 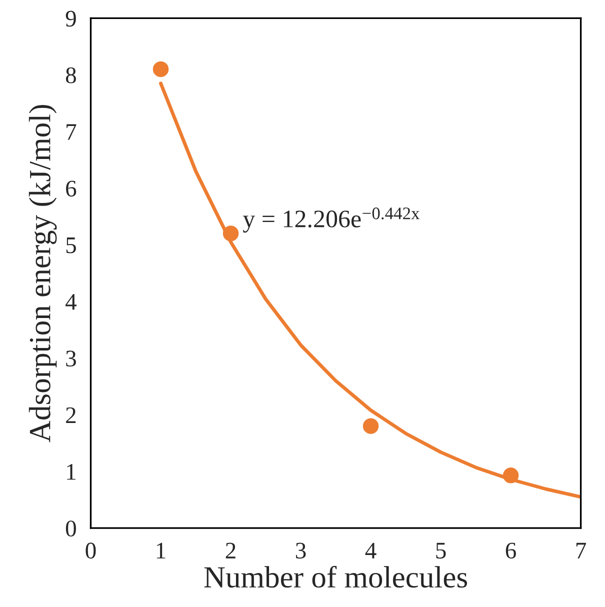 I want to click on annotation: y = 12.206e$^{−0.442x}$, so click(x=331, y=220).